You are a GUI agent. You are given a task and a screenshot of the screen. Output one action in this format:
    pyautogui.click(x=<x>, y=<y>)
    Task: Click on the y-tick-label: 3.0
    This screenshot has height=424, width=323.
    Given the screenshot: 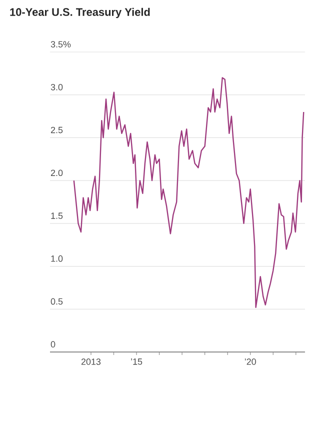 What is the action you would take?
    pyautogui.click(x=56, y=87)
    